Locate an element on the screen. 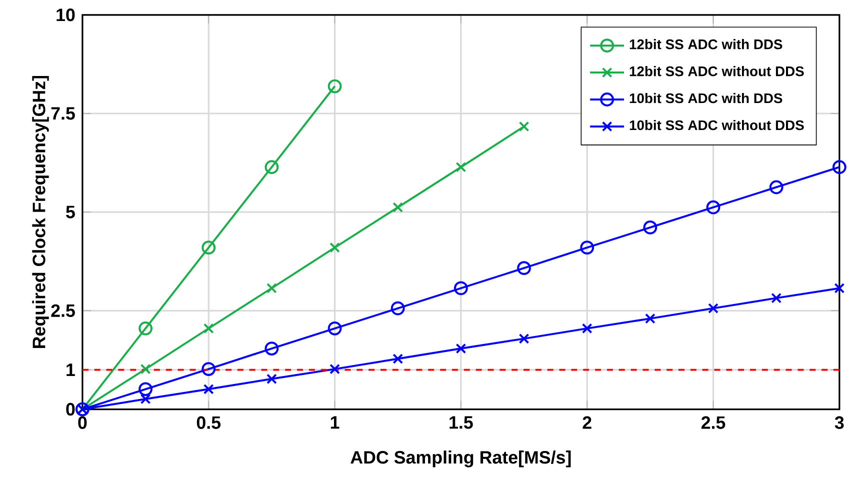 The image size is (851, 483). legend-label: 10bit SS ADC without DDS is located at coordinates (717, 125).